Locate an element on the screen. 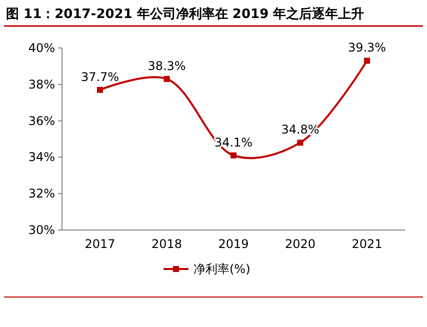  x-tick-label: 2018 is located at coordinates (166, 244).